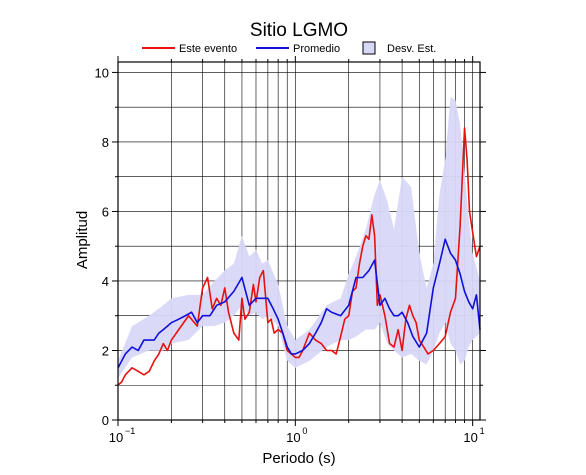 This screenshot has width=586, height=475. I want to click on y-tick-label: 6, so click(105, 211).